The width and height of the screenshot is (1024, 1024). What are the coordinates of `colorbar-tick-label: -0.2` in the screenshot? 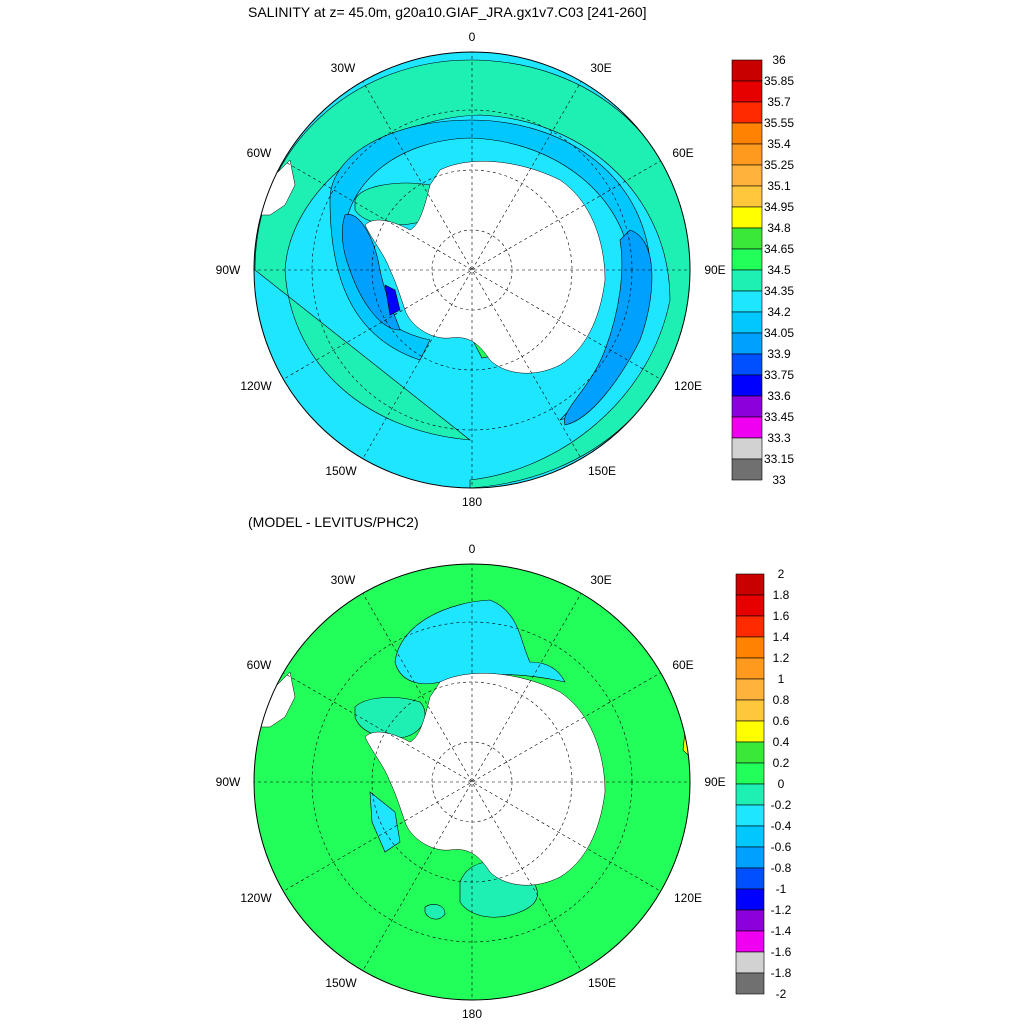 It's located at (781, 805).